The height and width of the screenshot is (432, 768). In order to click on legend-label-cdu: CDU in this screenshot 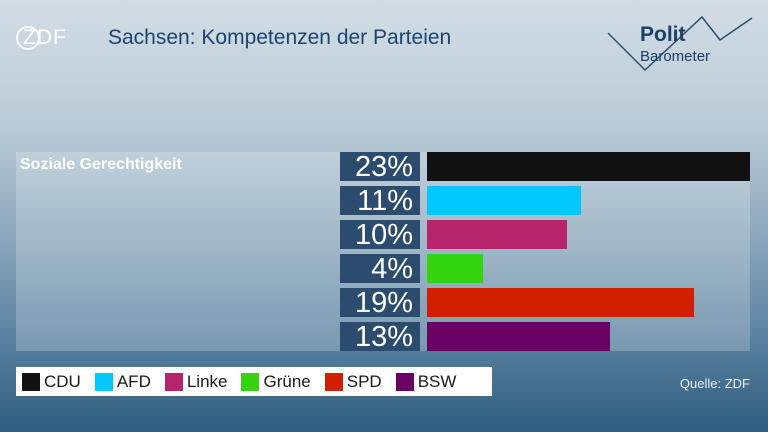, I will do `click(62, 381)`.